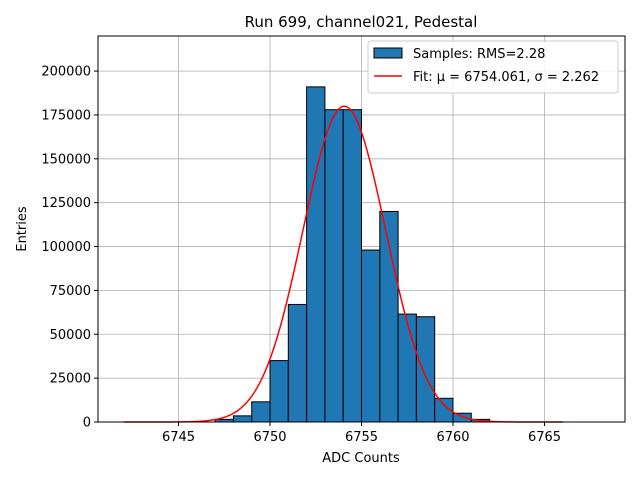 Image resolution: width=640 pixels, height=480 pixels. I want to click on x-tick-label: 6755, so click(361, 437).